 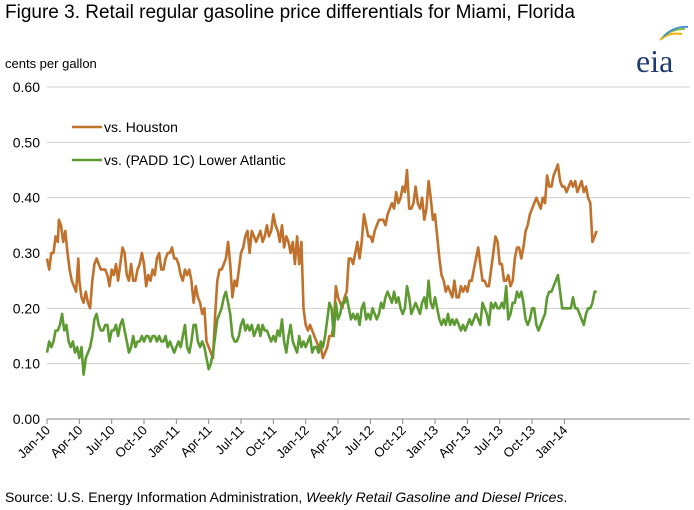 What do you see at coordinates (163, 442) in the screenshot?
I see `x-tick-label: Jan-11` at bounding box center [163, 442].